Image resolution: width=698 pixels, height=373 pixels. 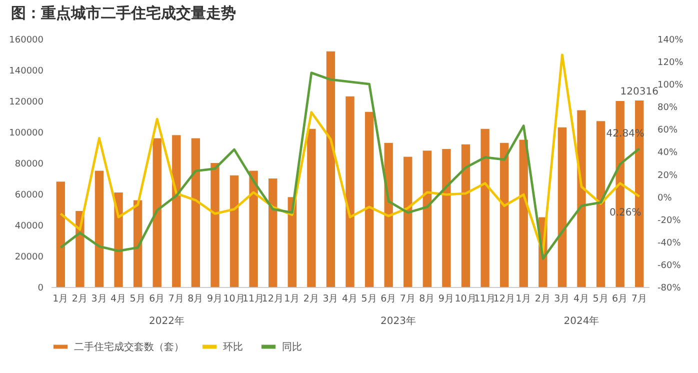 I want to click on y2-tick-label: 0%, so click(x=665, y=198).